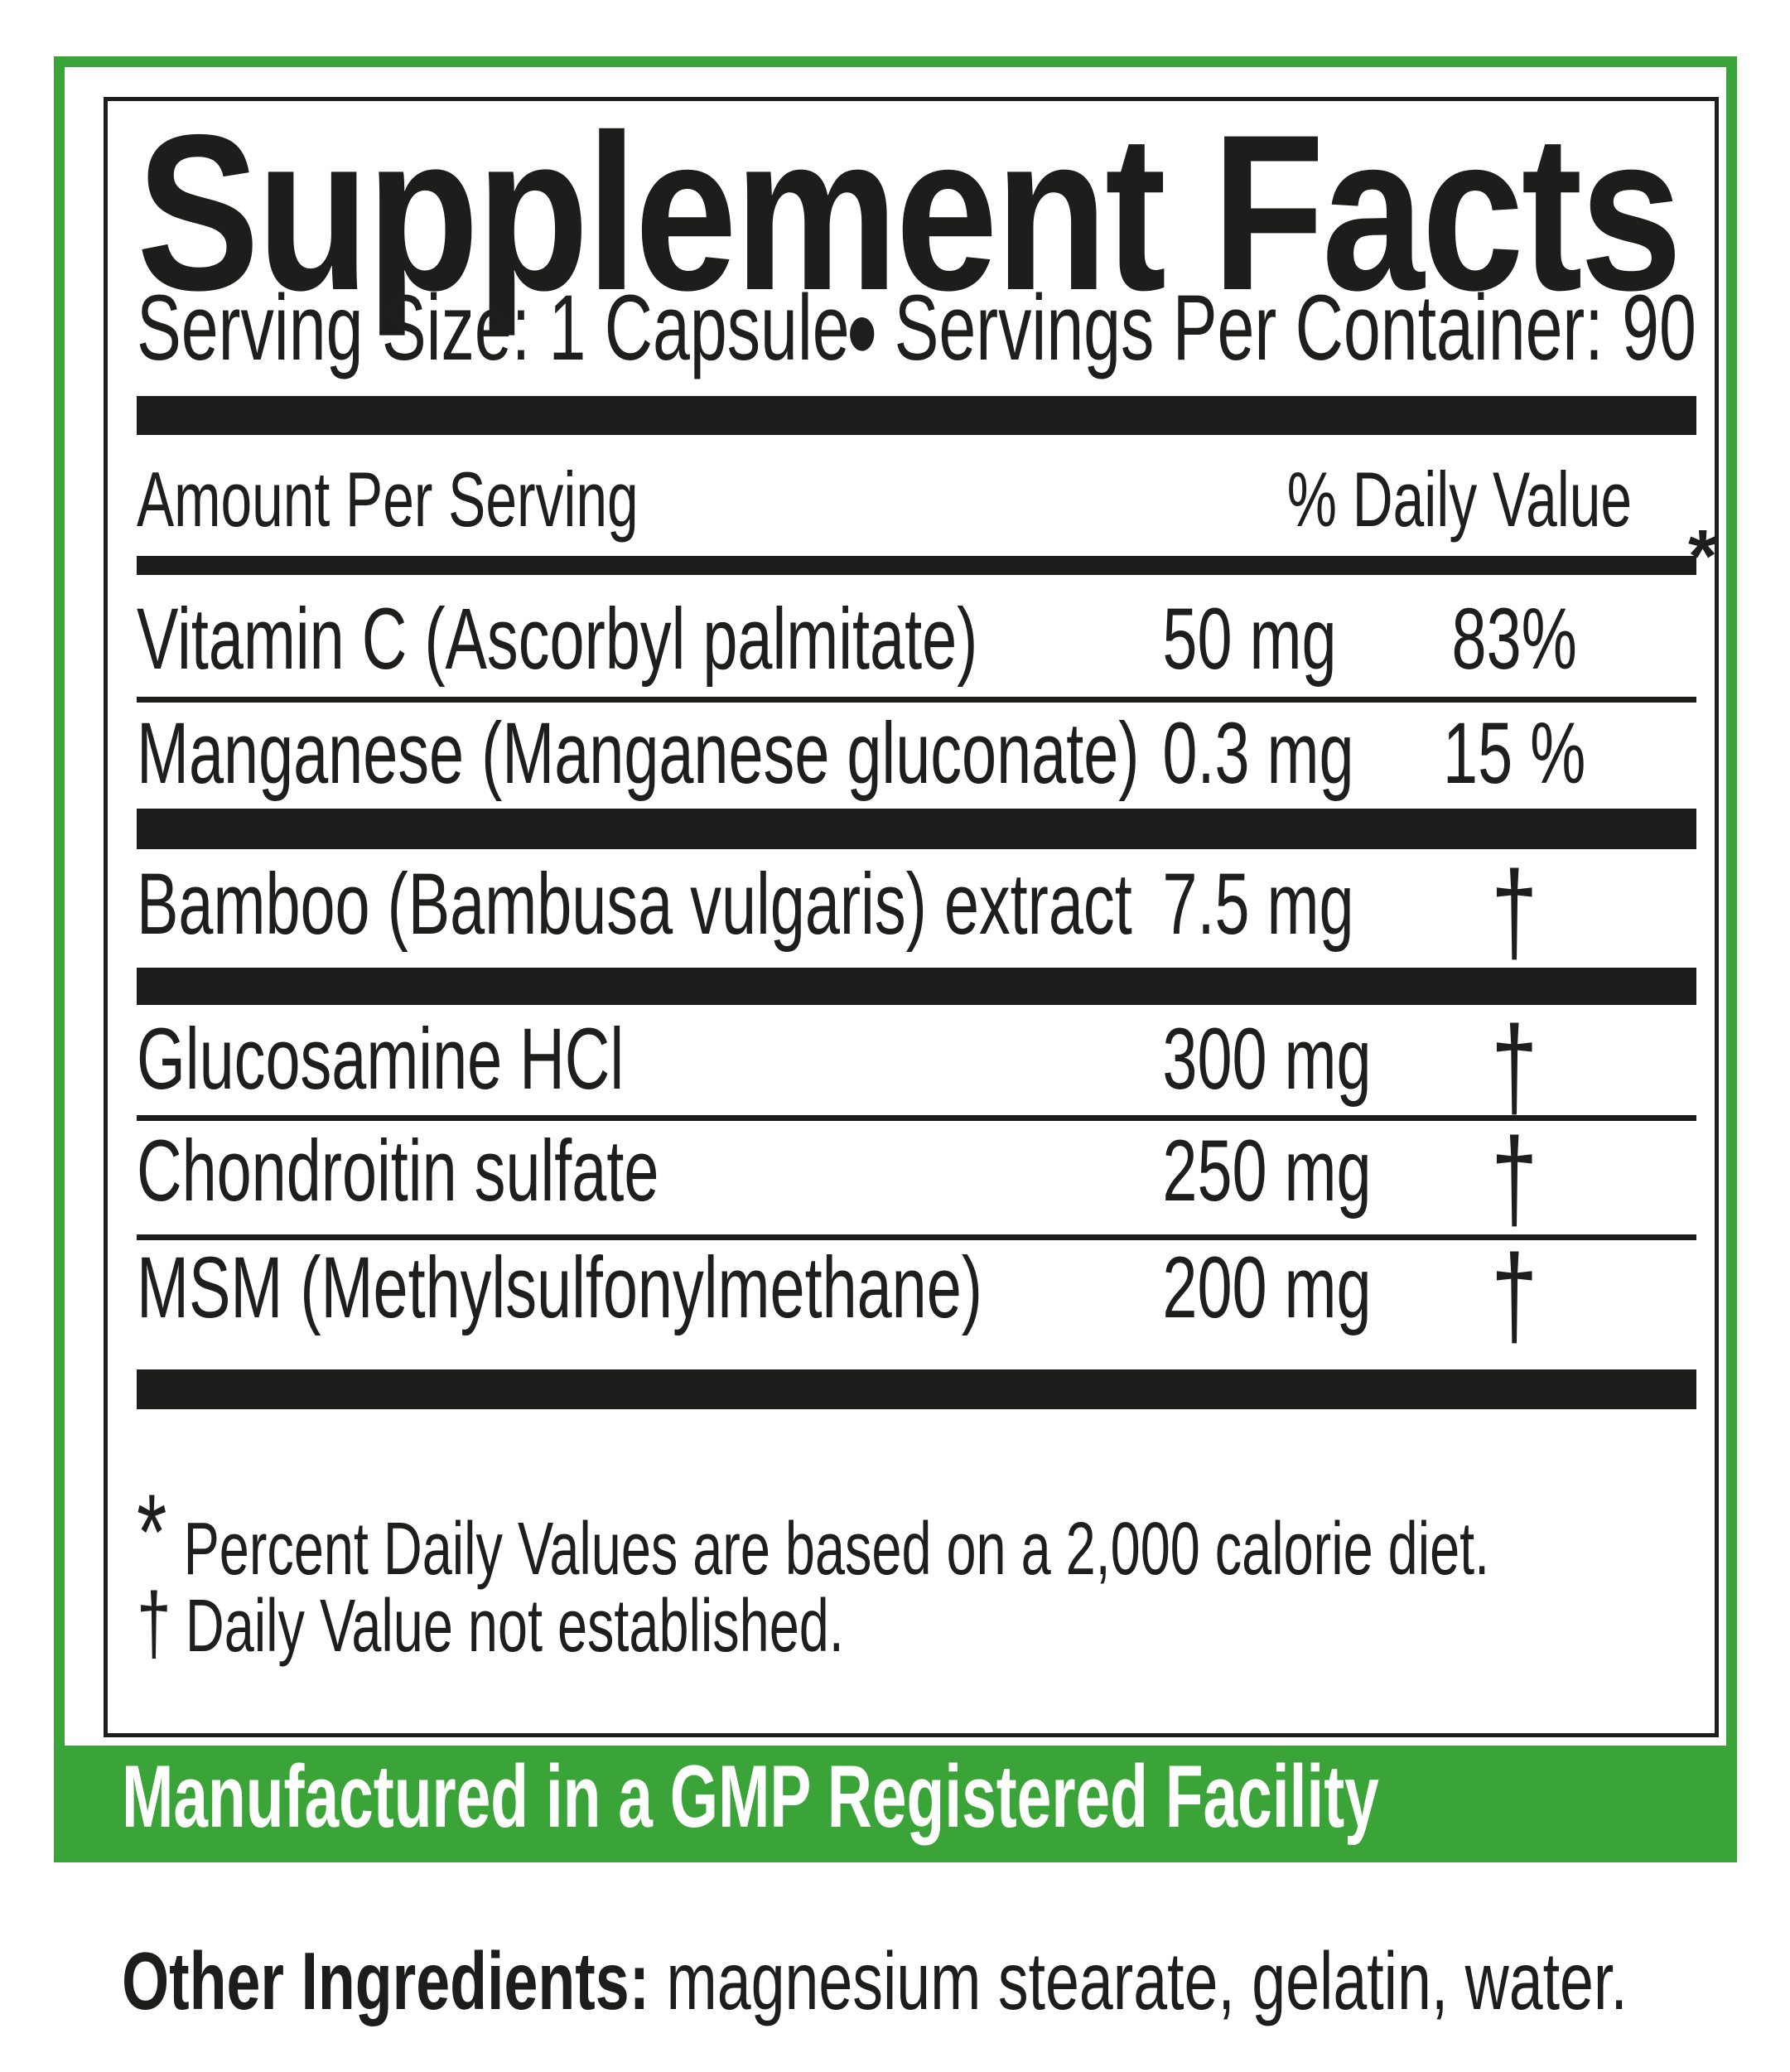 This screenshot has width=1790, height=2072. Describe the element at coordinates (154, 1624) in the screenshot. I see `dagger-symbol: †` at that location.